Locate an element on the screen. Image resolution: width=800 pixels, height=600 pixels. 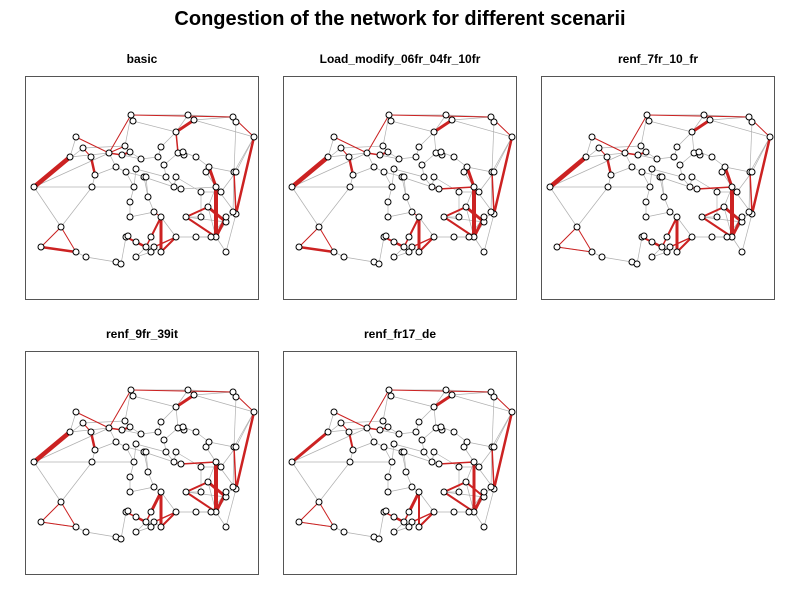
network-graph-renf-9fr is located at coordinates (144, 464).